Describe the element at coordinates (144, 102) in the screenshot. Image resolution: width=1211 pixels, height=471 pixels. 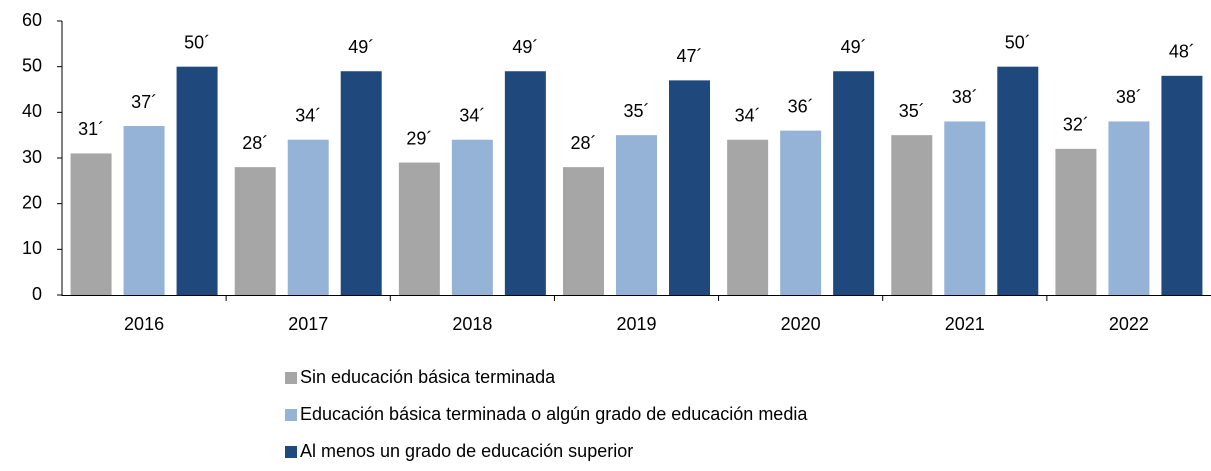
I see `data-label: 37´` at that location.